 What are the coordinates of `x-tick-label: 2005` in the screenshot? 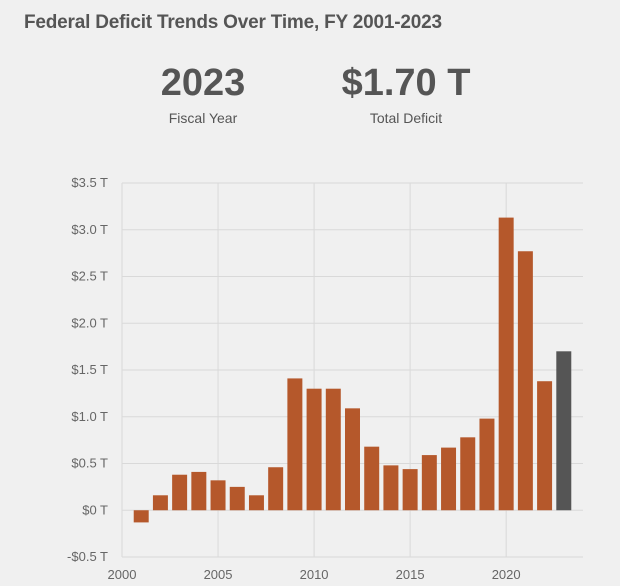 It's located at (218, 574).